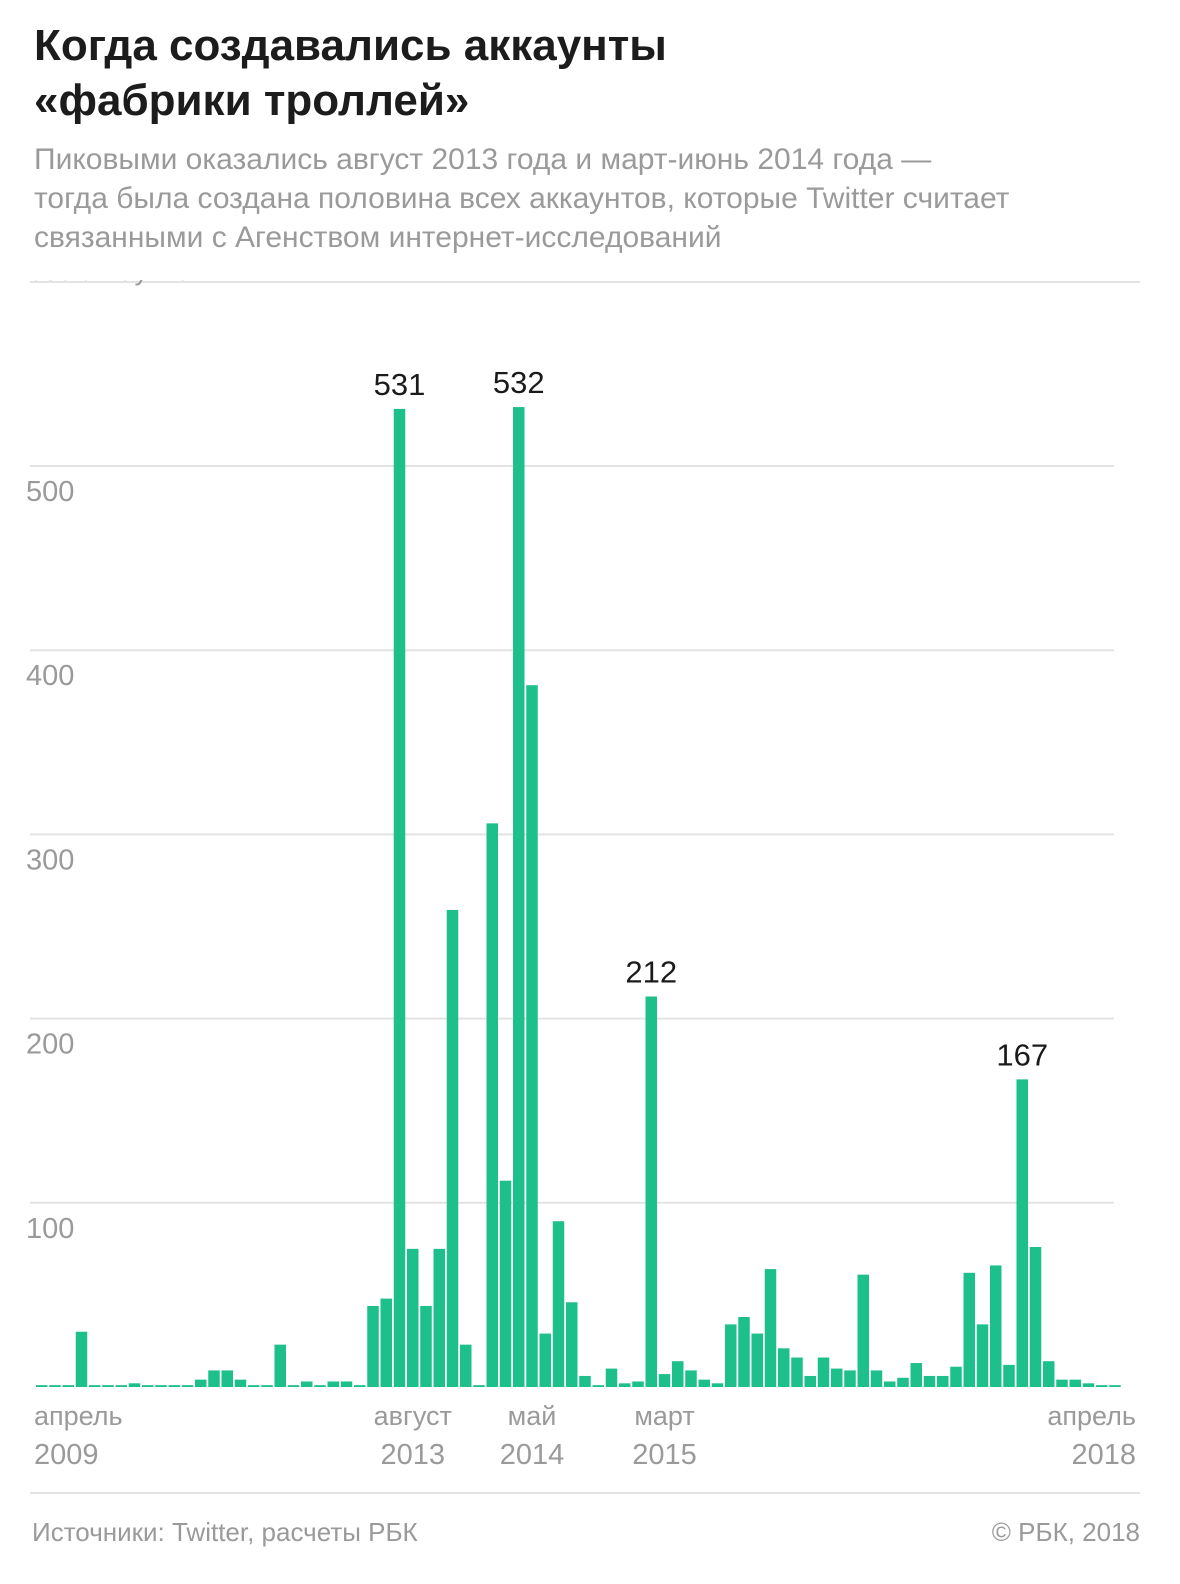 This screenshot has width=1180, height=1584. I want to click on y-tick-label-200: 200, so click(50, 1045).